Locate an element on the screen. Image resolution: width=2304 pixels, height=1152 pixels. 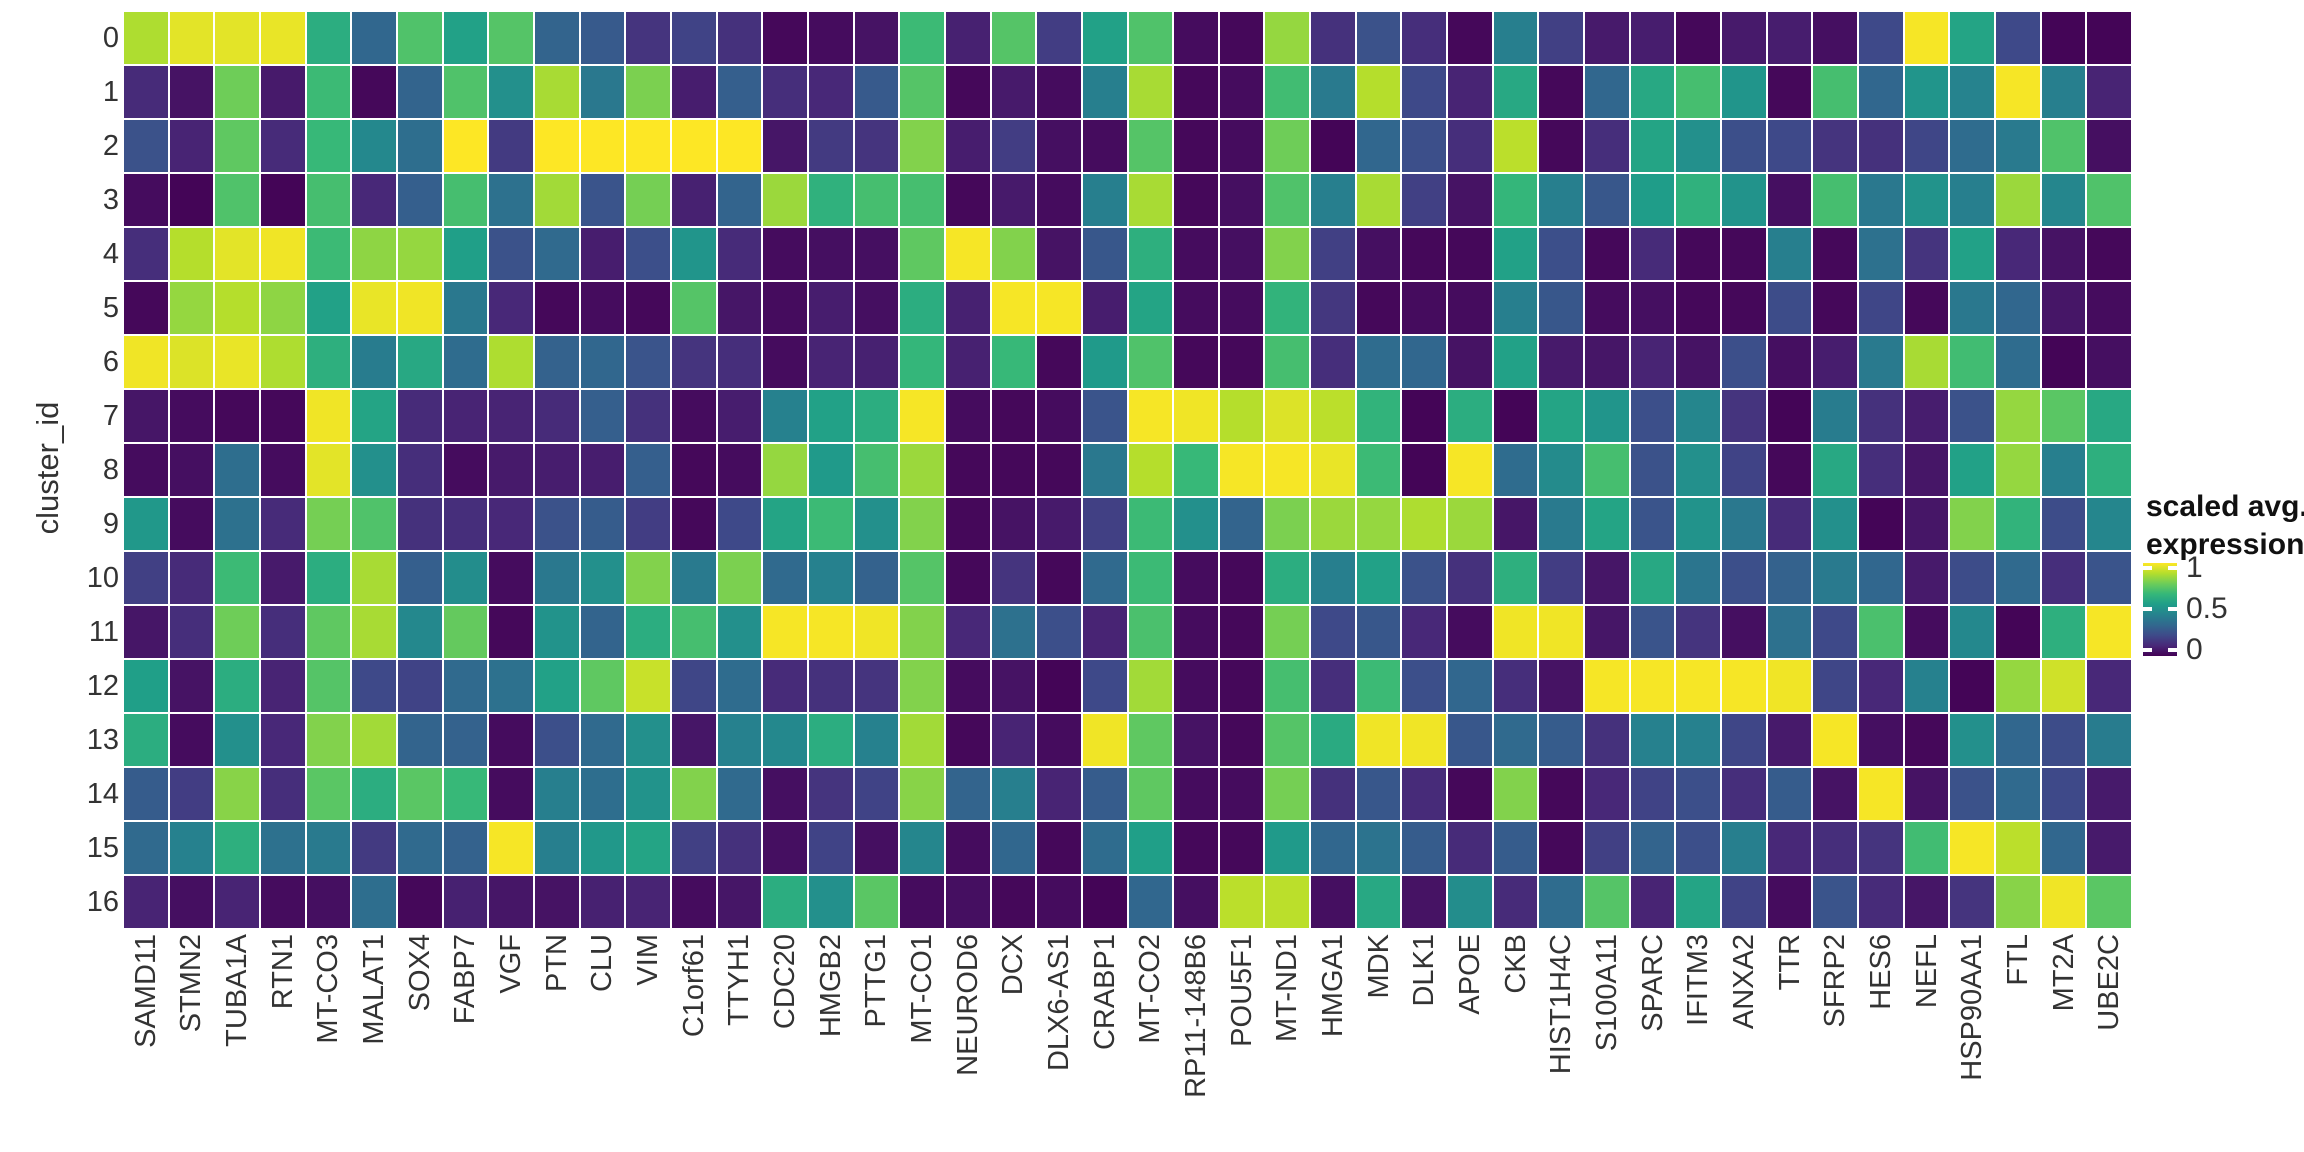
column-label: HIST1H4C is located at coordinates (1561, 1004).